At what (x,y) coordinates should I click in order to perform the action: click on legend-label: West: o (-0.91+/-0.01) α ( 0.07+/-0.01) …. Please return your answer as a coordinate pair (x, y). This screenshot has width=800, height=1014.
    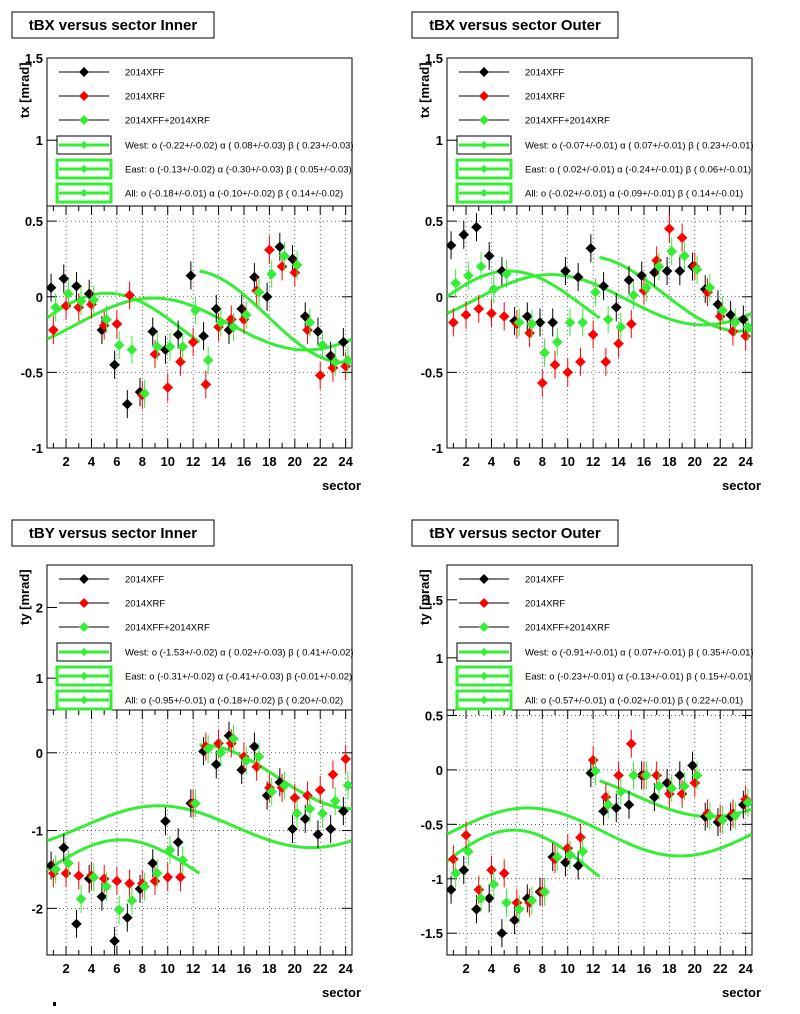
    Looking at the image, I should click on (639, 653).